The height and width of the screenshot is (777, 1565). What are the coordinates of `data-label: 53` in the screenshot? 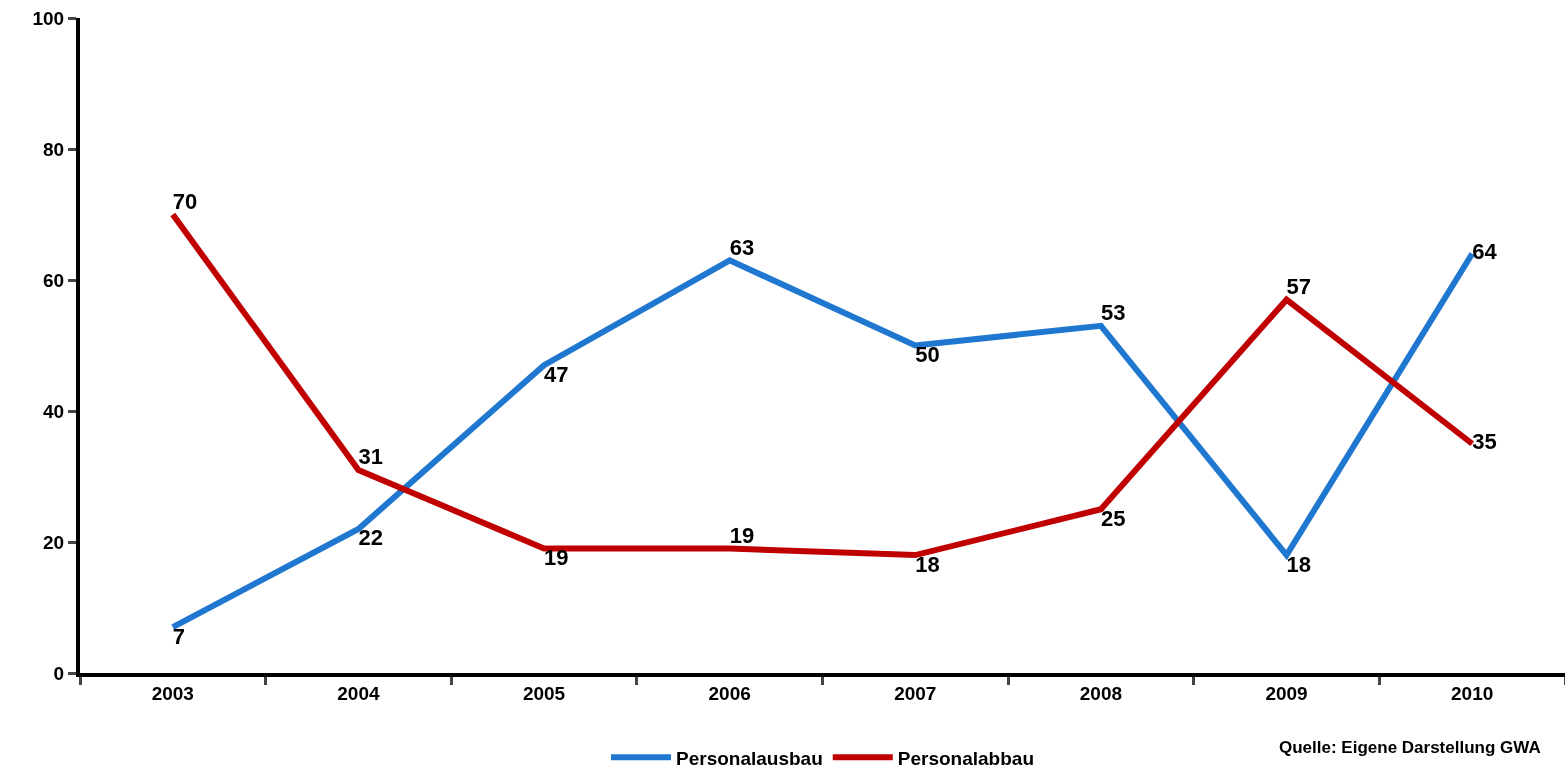 It's located at (1113, 313).